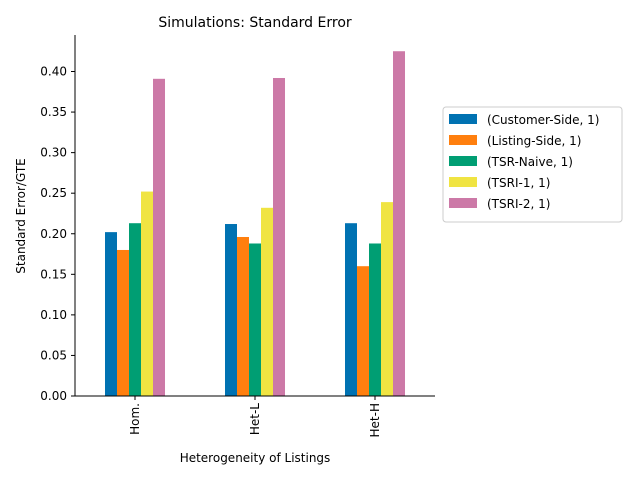 The image size is (640, 480). Describe the element at coordinates (543, 120) in the screenshot. I see `legend-entry: (Customer-Side, 1)` at that location.